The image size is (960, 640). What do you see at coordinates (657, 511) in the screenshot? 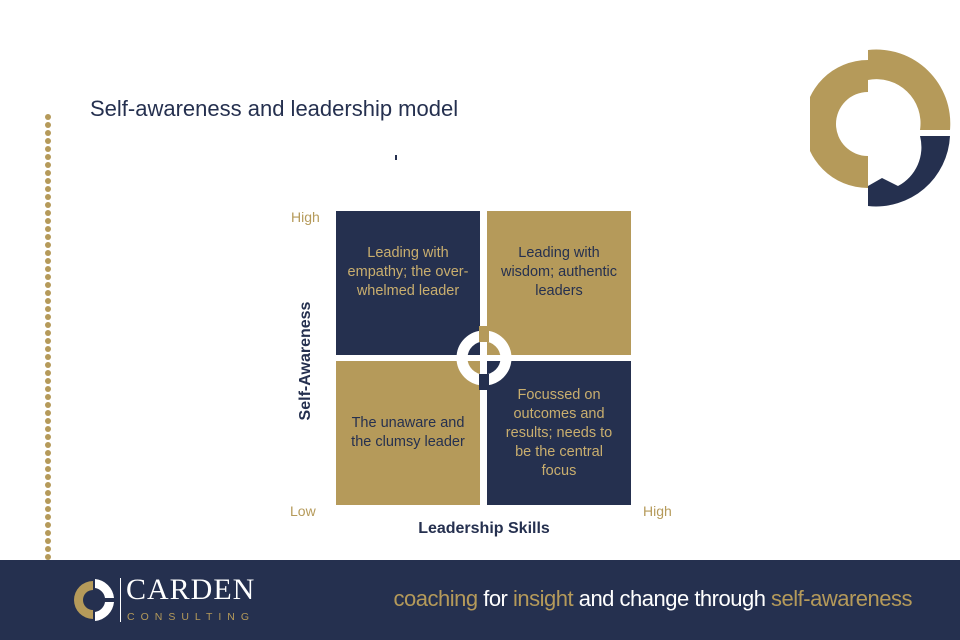
I see `x-axis-high-label: High` at bounding box center [657, 511].